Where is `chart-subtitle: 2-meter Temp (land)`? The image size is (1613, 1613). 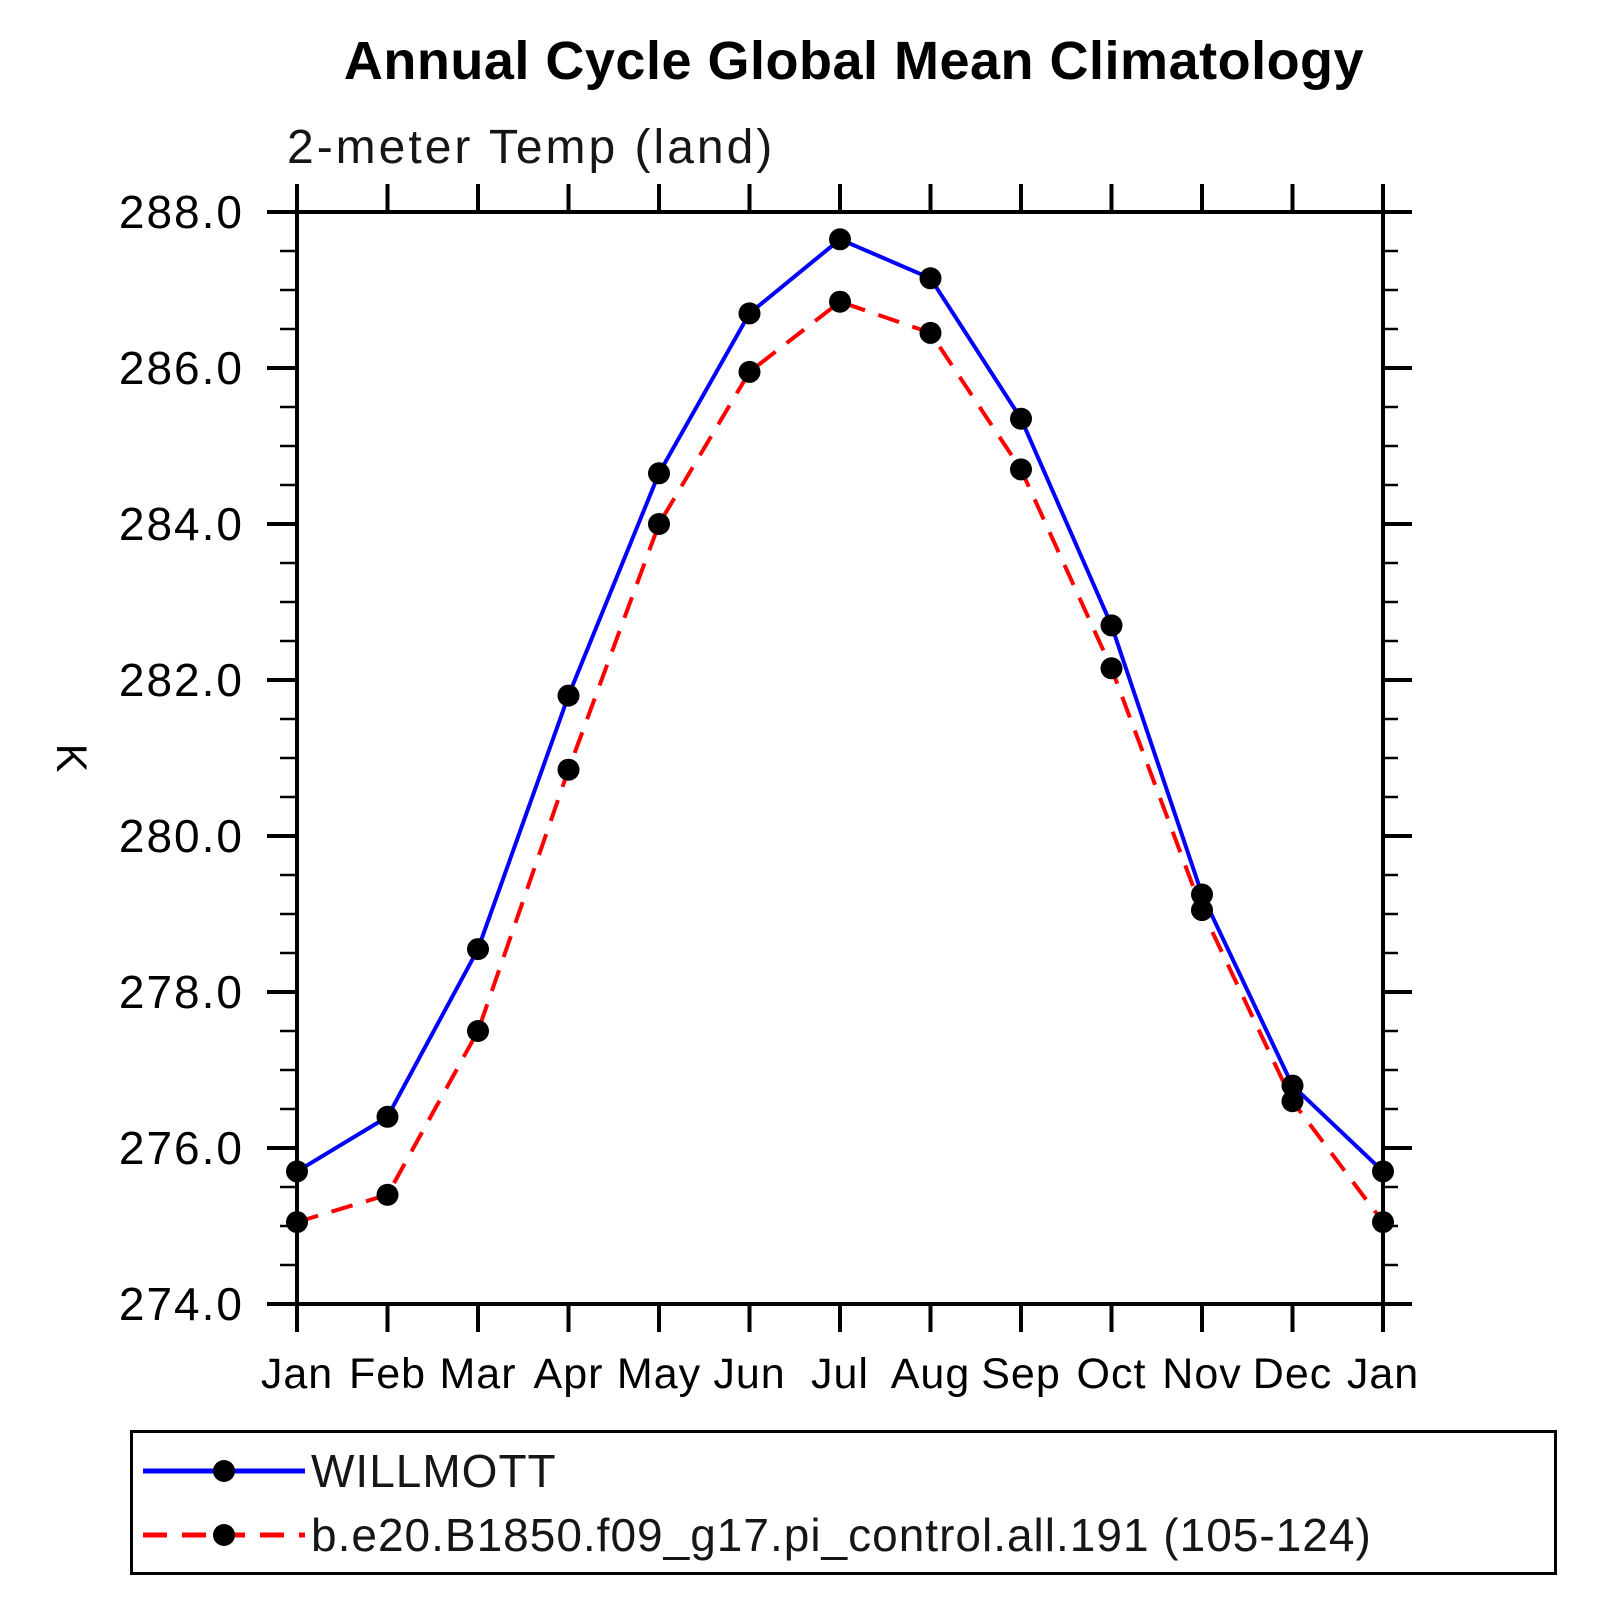 chart-subtitle: 2-meter Temp (land) is located at coordinates (531, 147).